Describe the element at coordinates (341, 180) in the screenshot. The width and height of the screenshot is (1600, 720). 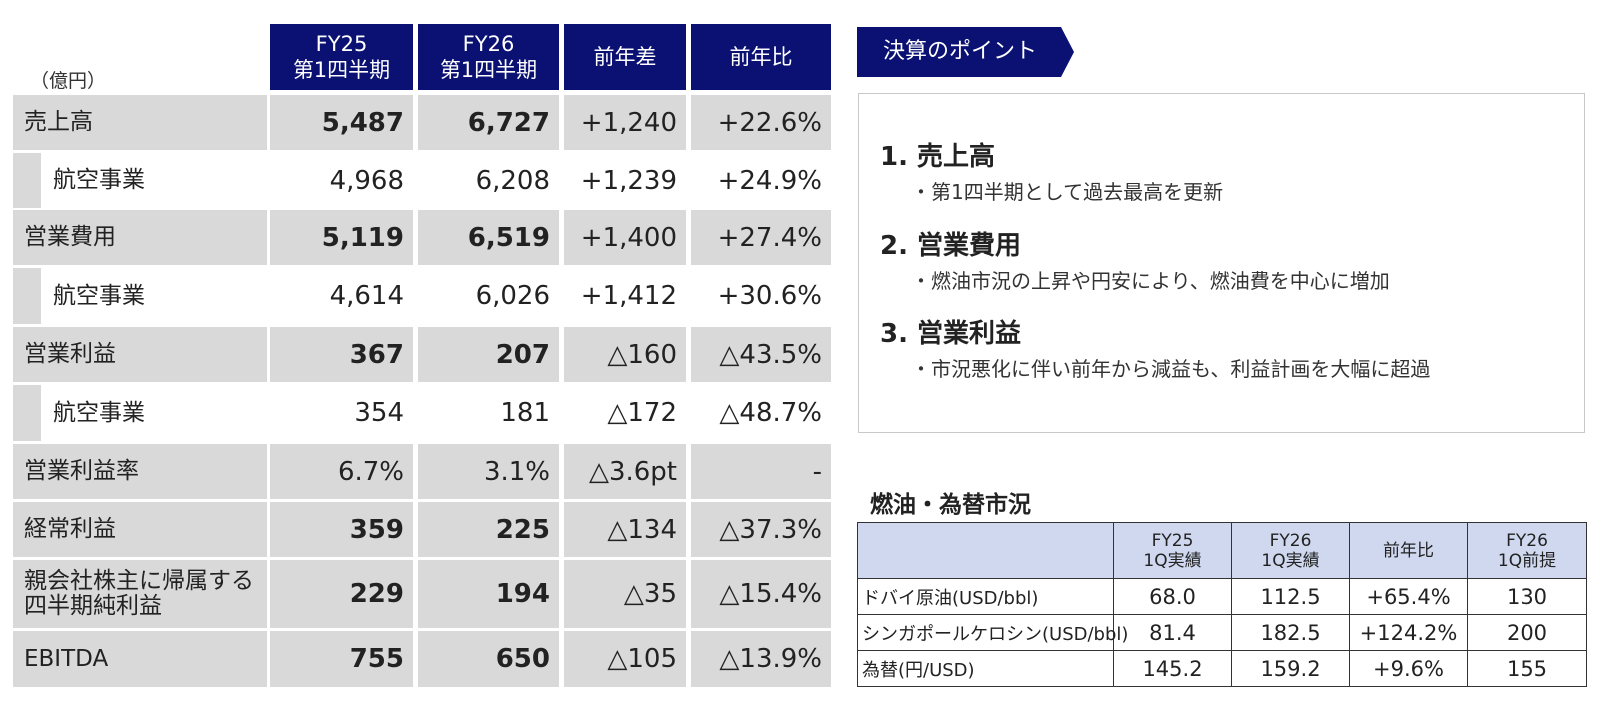
I see `cell-fy25: 4,968` at that location.